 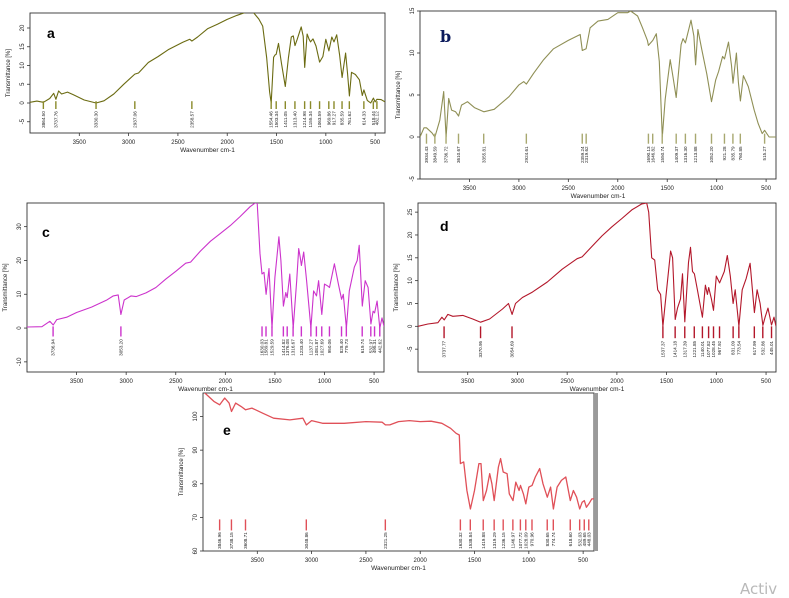 What do you see at coordinates (526, 154) in the screenshot?
I see `peak-label: 2924.61` at bounding box center [526, 154].